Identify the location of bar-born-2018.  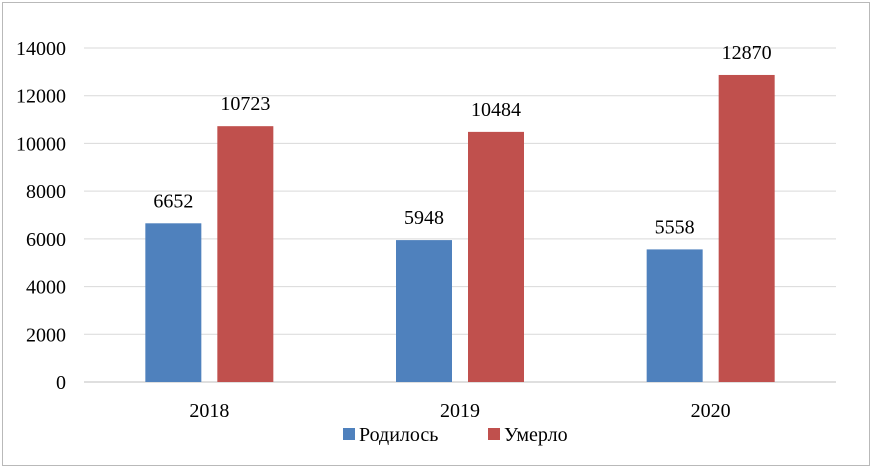
(173, 302).